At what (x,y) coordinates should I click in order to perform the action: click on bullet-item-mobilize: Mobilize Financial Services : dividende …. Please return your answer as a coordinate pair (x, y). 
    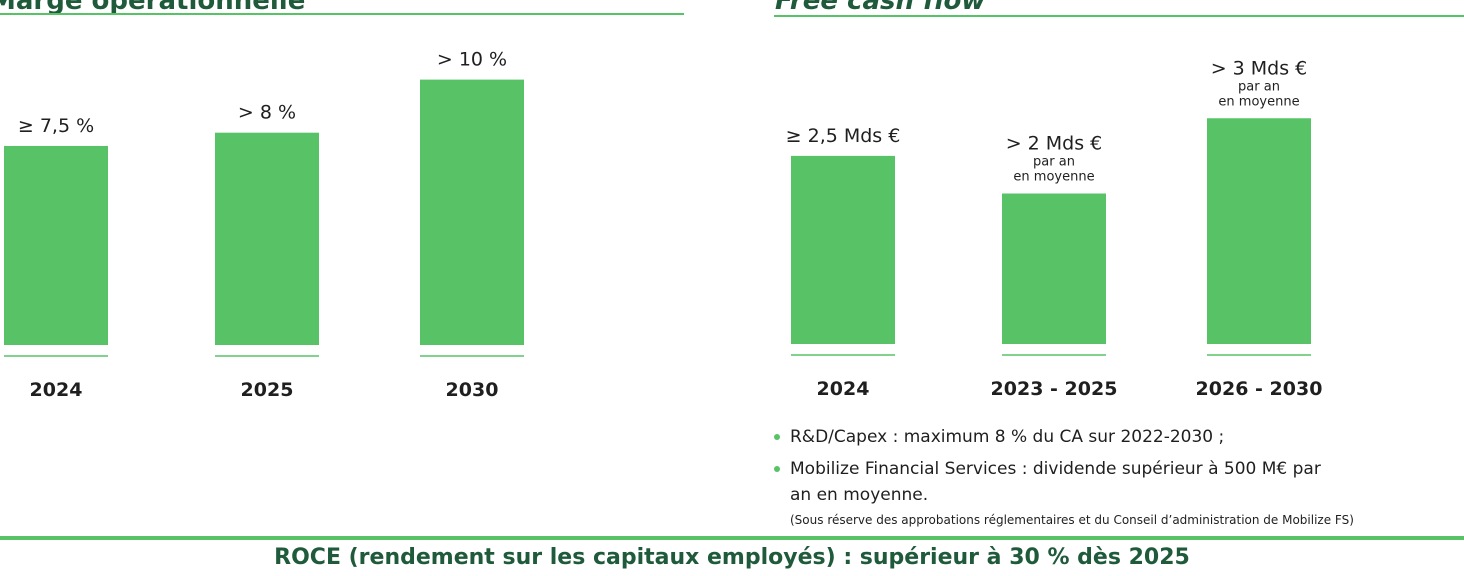
    Looking at the image, I should click on (1052, 482).